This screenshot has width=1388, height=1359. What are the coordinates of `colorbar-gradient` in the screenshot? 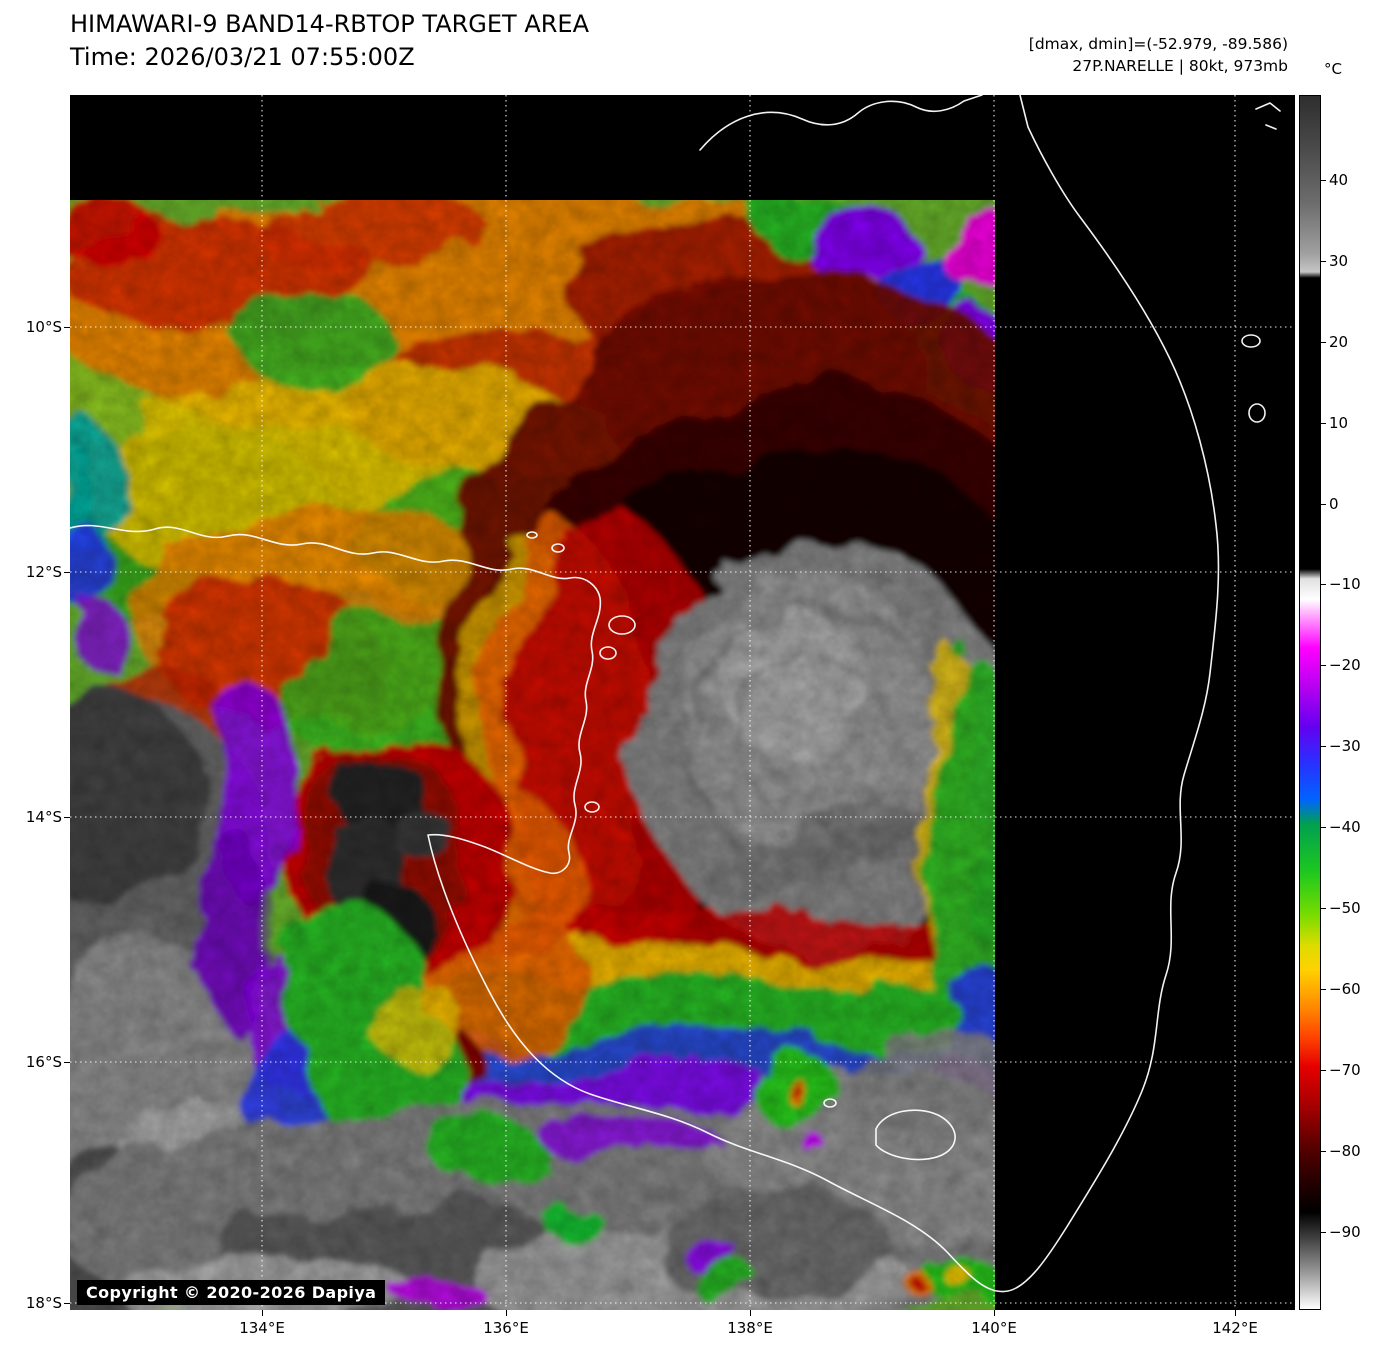 It's located at (1310, 702).